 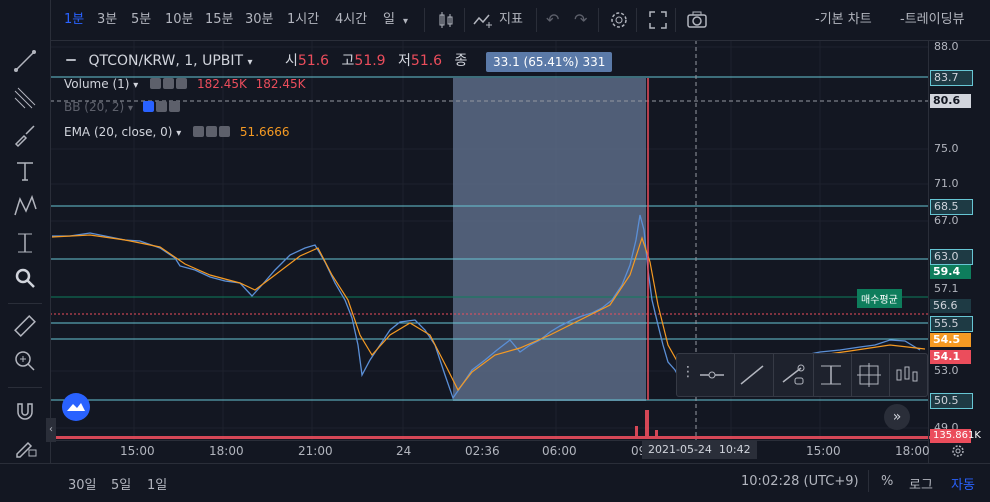 What do you see at coordinates (955, 436) in the screenshot?
I see `volume-axis-label: 135.861K` at bounding box center [955, 436].